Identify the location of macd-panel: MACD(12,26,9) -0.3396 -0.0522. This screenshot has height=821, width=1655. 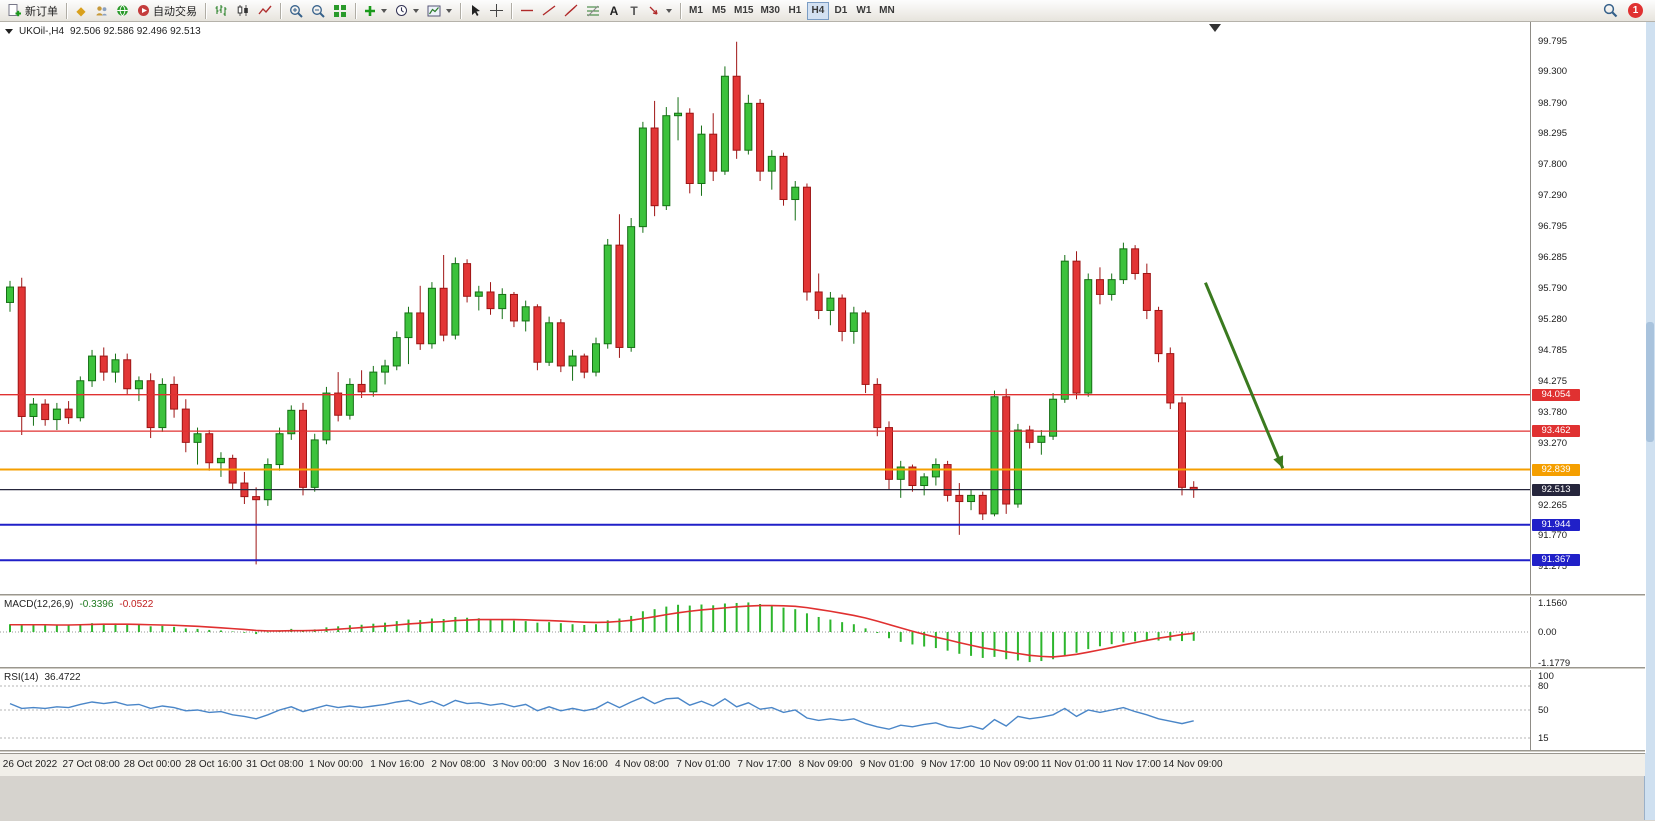
(765, 632).